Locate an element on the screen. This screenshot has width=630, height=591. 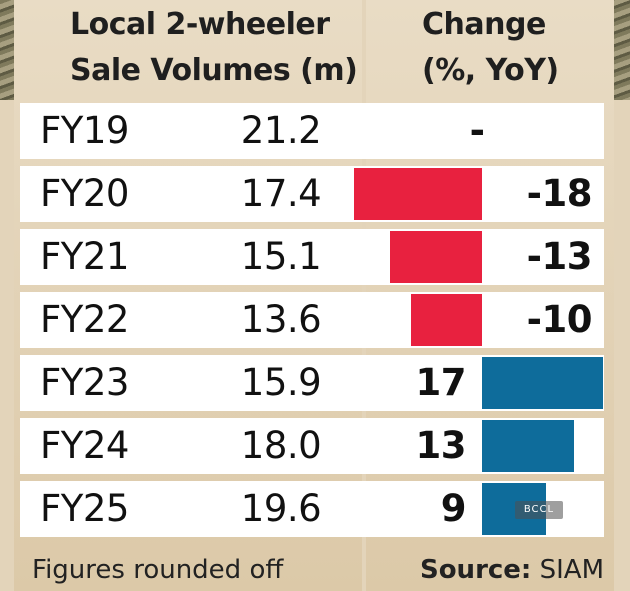
yoy-change-label: 9 is located at coordinates (453, 508).